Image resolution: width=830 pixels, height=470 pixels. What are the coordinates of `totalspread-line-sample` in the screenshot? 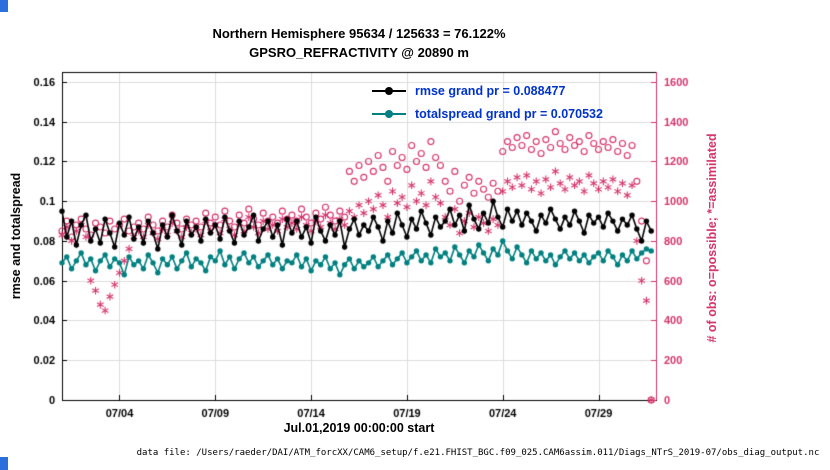 It's located at (389, 113).